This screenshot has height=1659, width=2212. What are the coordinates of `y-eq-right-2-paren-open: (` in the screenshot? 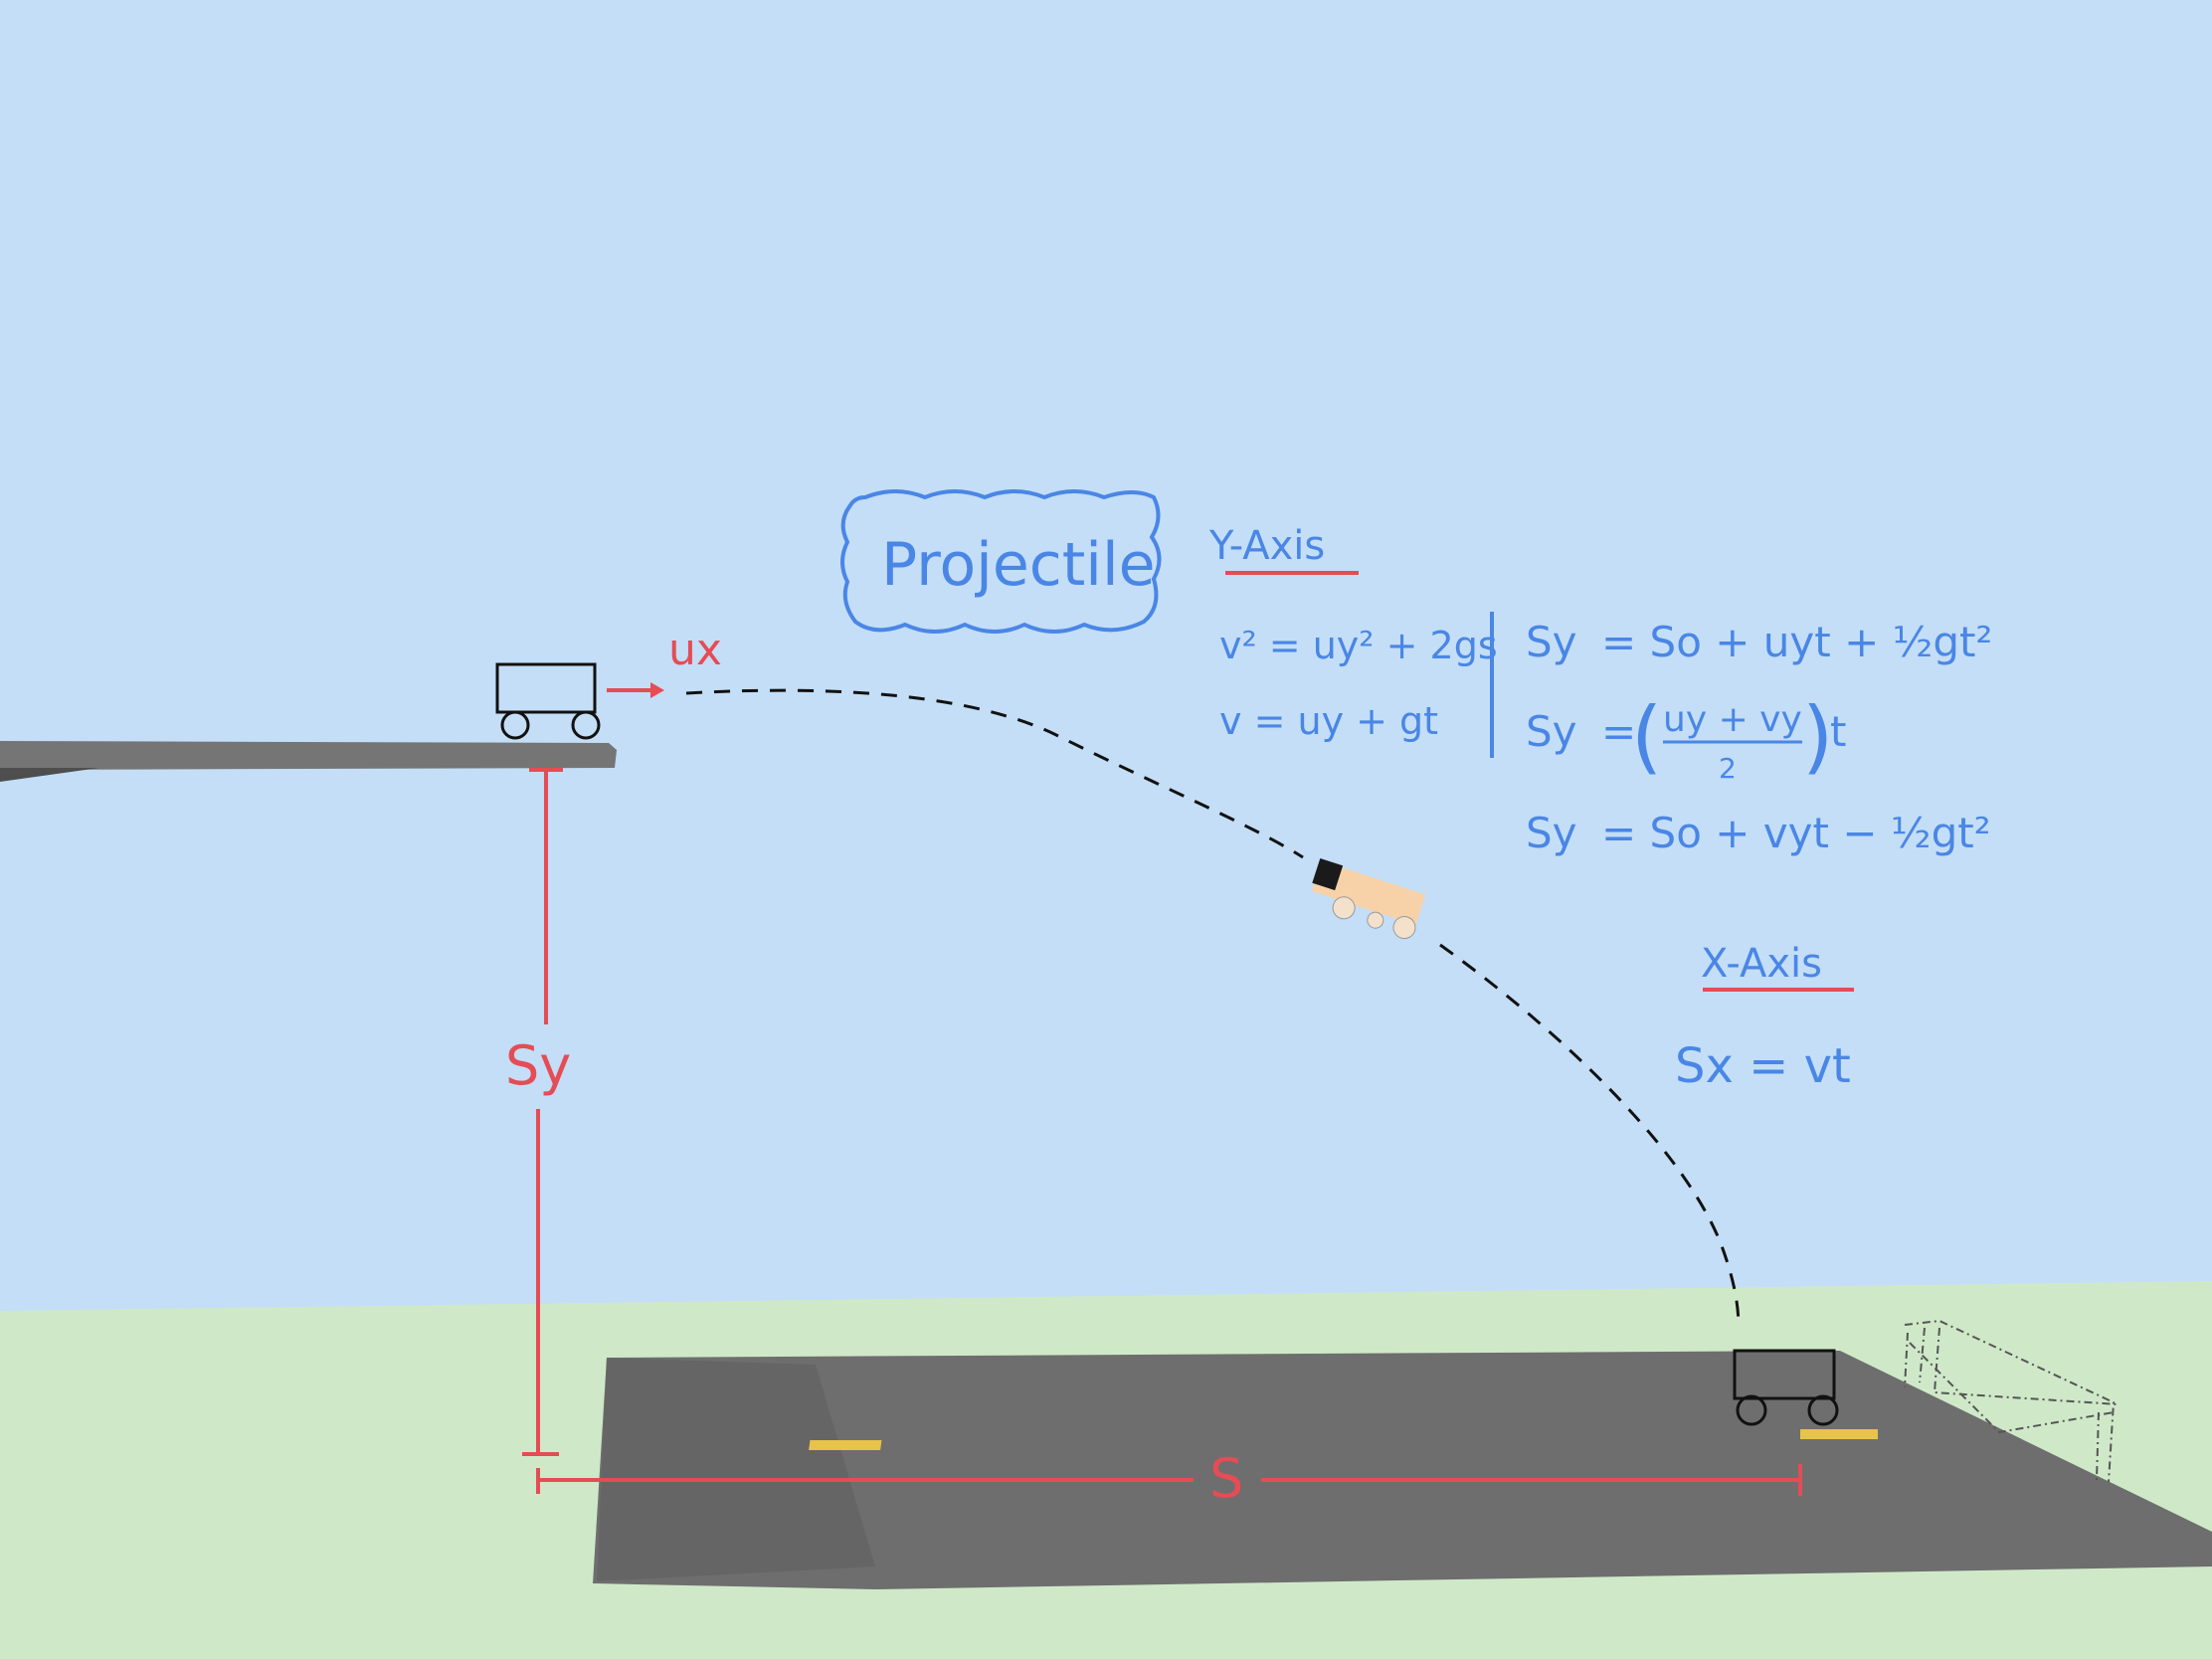 It's located at (1646, 736).